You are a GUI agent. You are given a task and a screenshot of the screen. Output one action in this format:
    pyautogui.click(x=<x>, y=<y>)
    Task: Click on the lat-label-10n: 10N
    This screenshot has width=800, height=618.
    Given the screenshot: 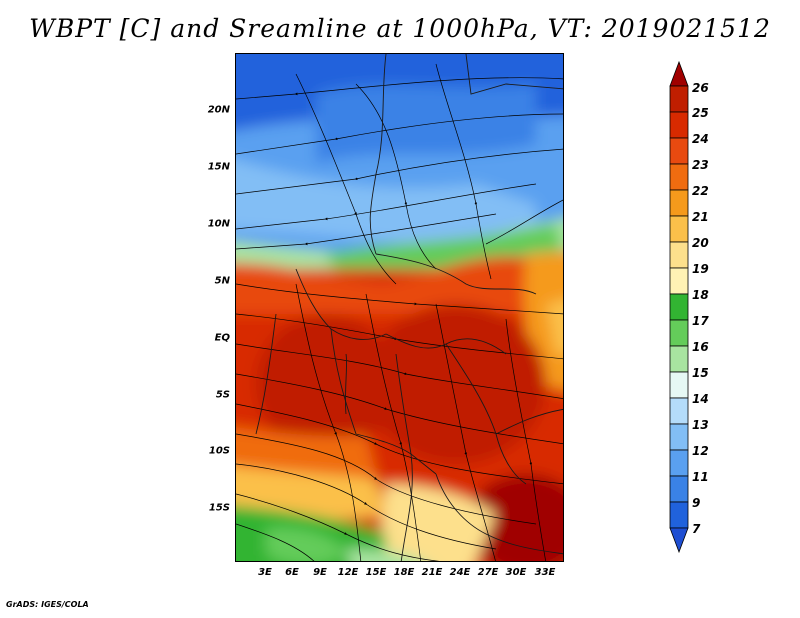 What is the action you would take?
    pyautogui.click(x=218, y=224)
    